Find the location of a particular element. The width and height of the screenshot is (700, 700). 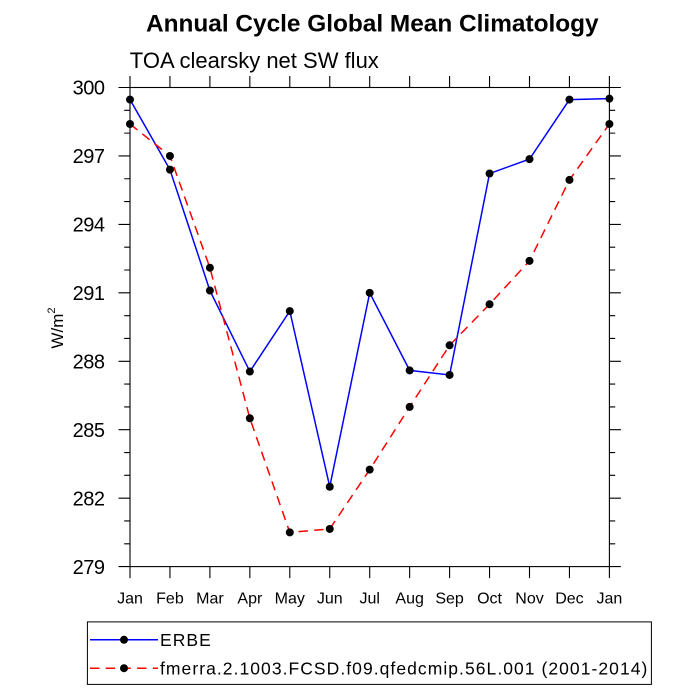

svg-text: Feb is located at coordinates (170, 599).